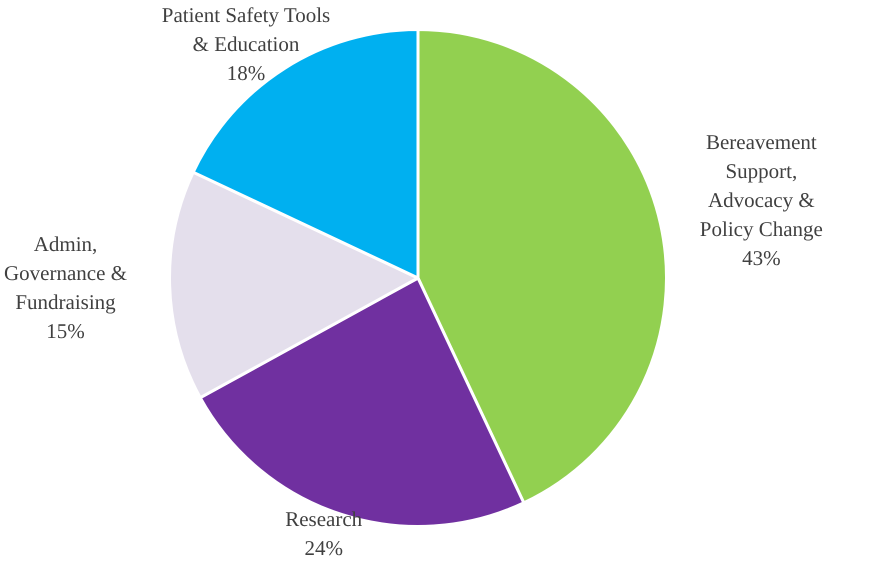 This screenshot has width=874, height=566. What do you see at coordinates (761, 185) in the screenshot?
I see `slice-label: Bereavement Support, Advocacy & Policy Change` at bounding box center [761, 185].